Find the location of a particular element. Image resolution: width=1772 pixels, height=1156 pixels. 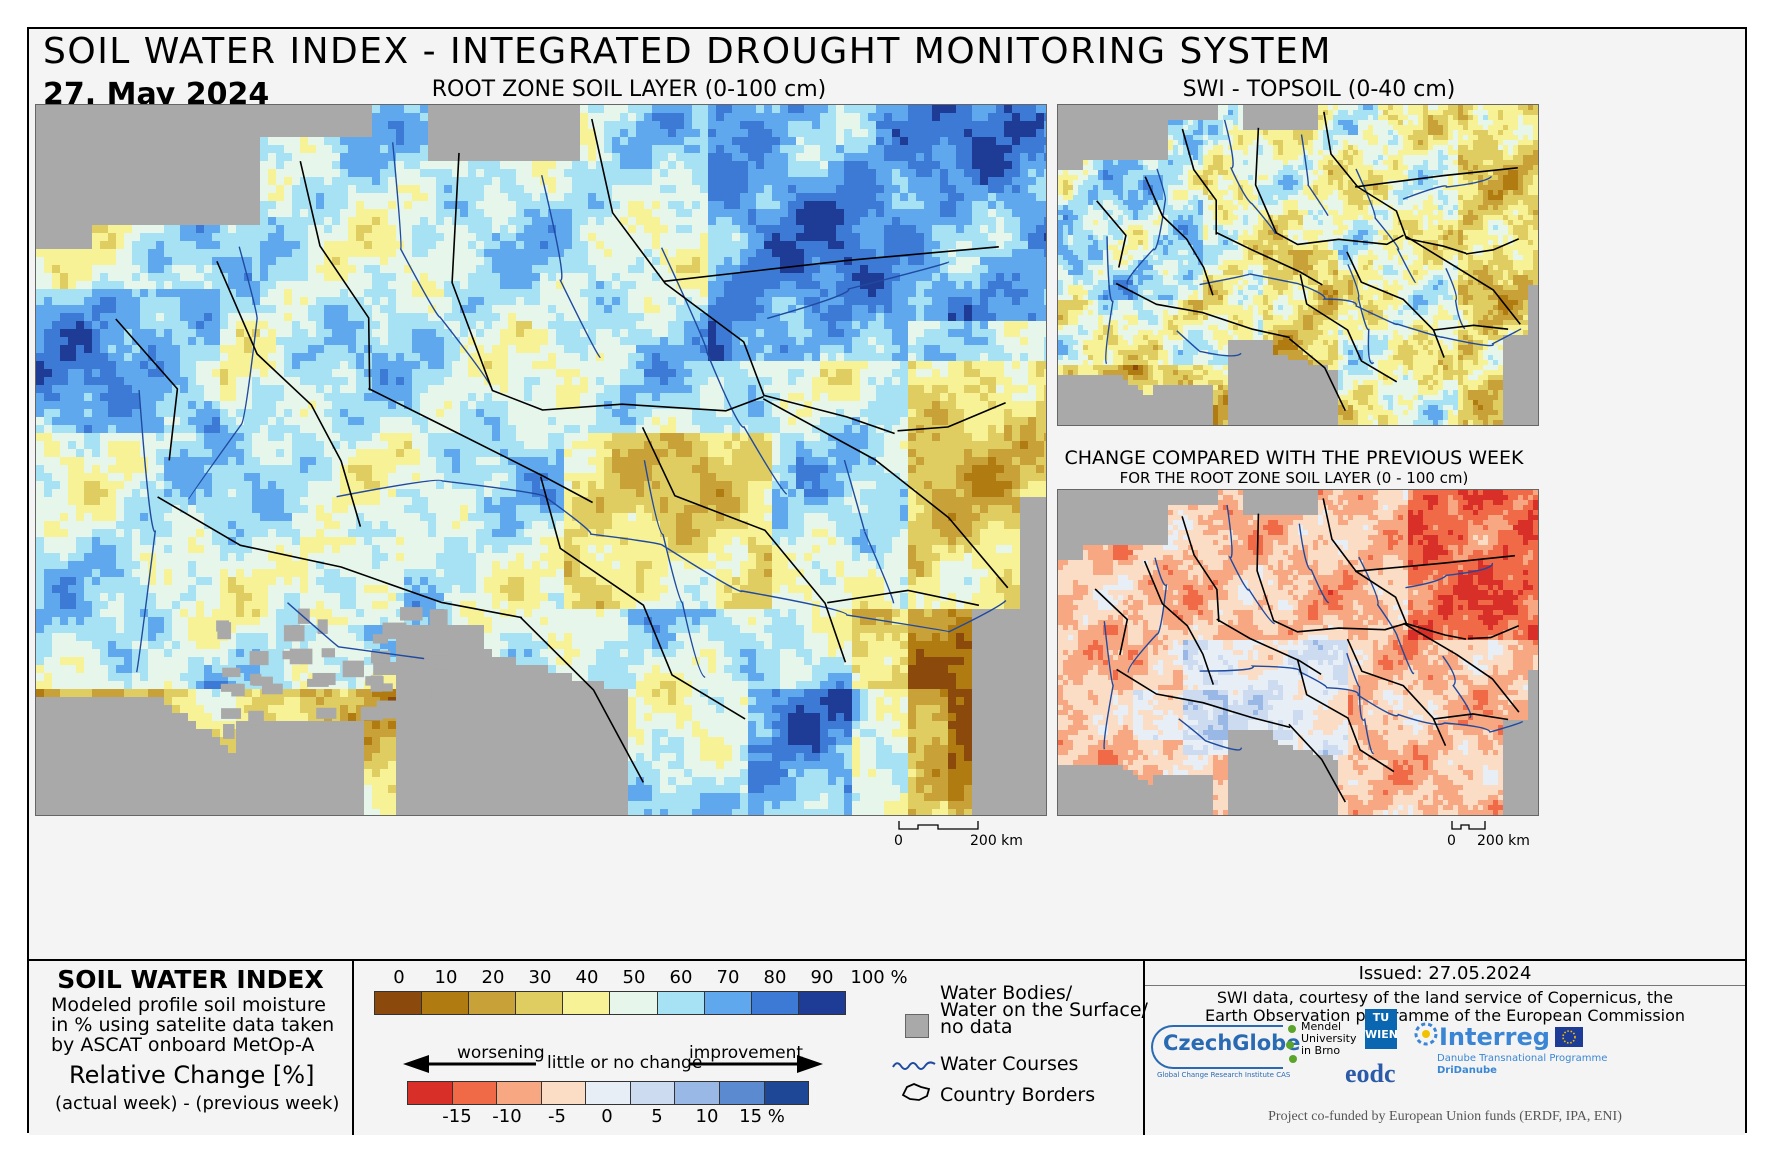

change-tick-label: 5 is located at coordinates (657, 1116).